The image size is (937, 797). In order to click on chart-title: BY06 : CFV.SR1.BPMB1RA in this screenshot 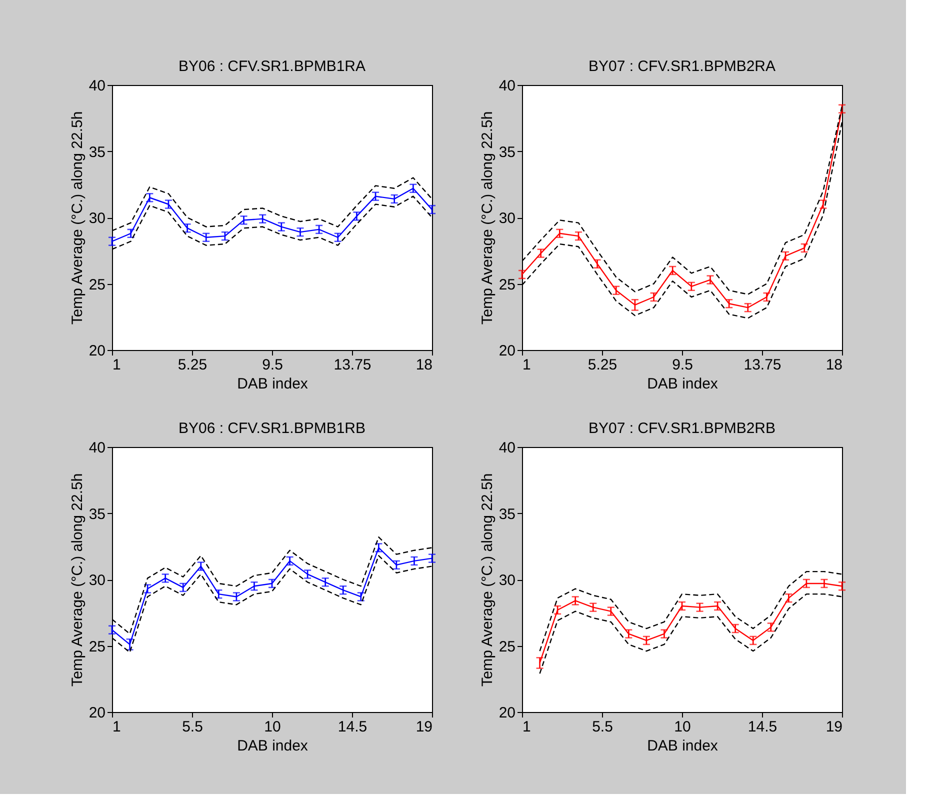, I will do `click(272, 66)`.